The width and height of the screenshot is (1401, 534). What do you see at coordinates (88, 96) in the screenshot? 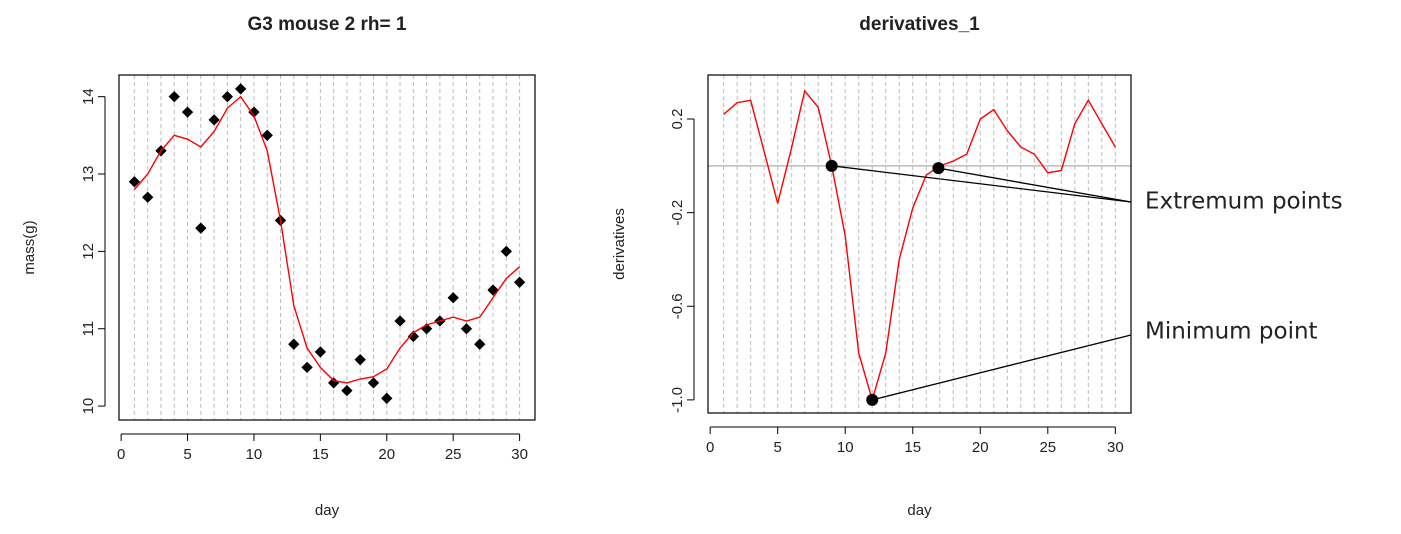
I see `y-tick-label: 14` at bounding box center [88, 96].